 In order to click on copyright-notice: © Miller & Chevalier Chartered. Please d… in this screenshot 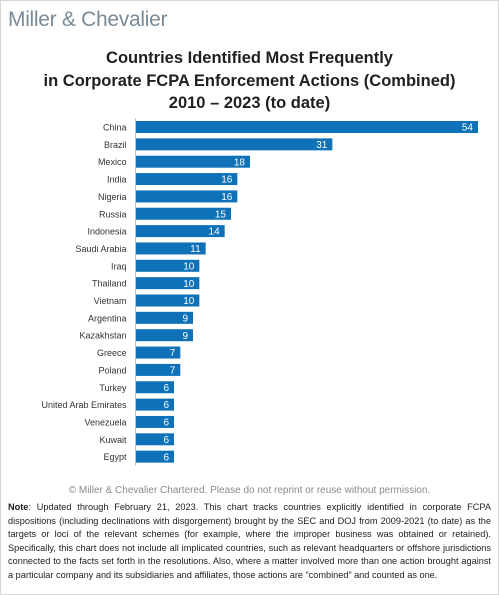, I will do `click(249, 490)`.